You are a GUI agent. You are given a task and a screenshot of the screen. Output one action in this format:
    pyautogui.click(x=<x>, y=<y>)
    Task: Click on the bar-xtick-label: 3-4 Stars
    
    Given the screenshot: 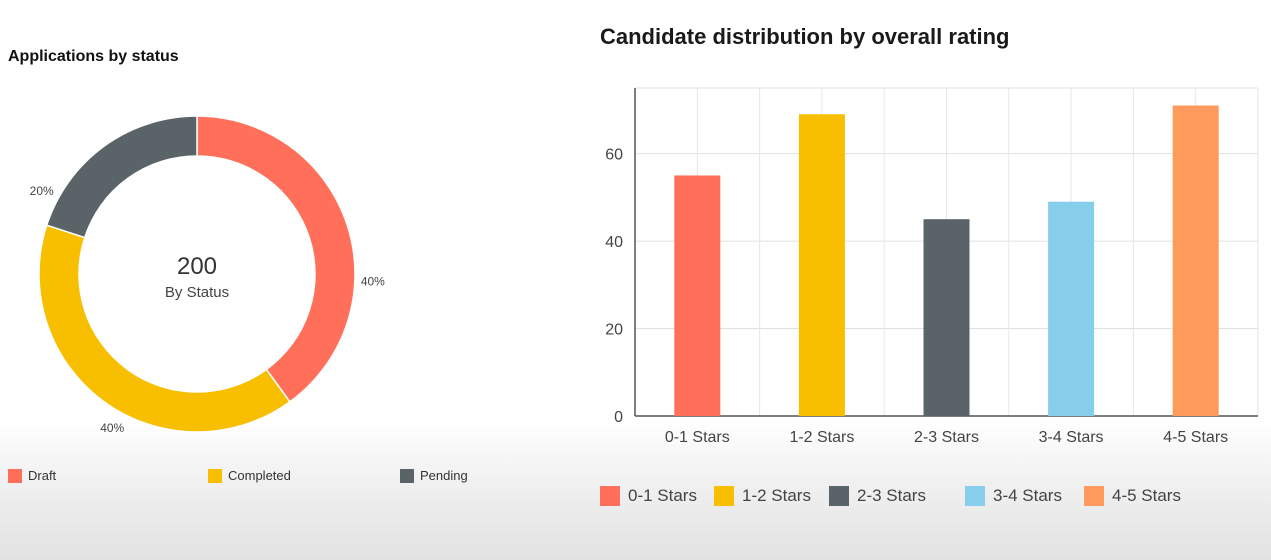 What is the action you would take?
    pyautogui.click(x=1071, y=437)
    